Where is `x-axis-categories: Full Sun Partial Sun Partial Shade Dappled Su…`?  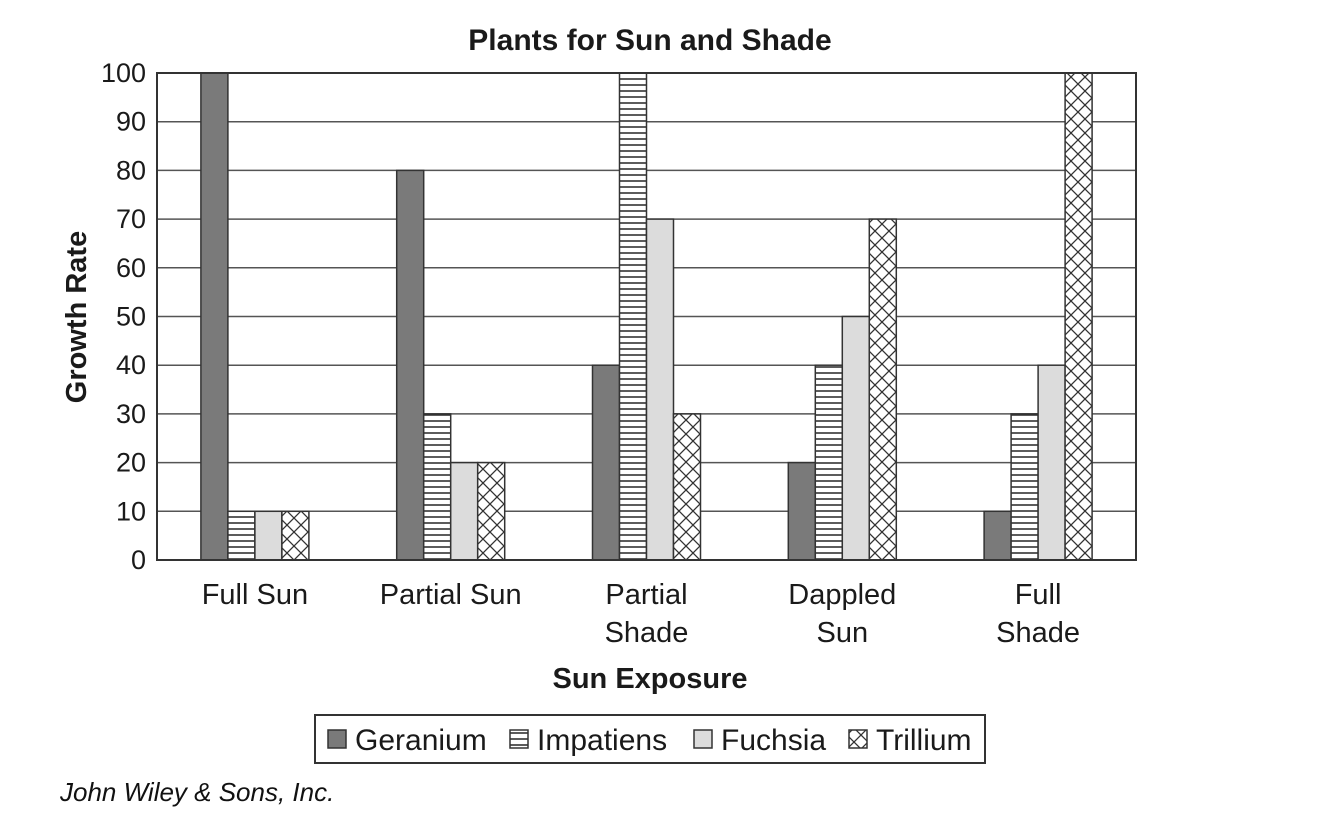 x-axis-categories: Full Sun Partial Sun Partial Shade Dappled Su… is located at coordinates (641, 614).